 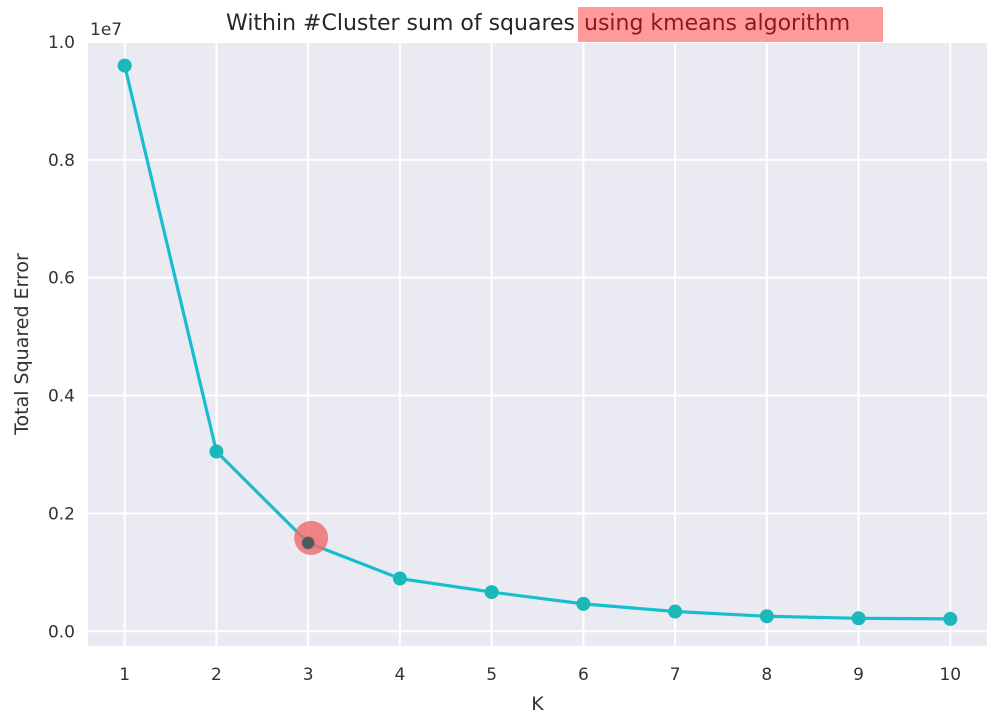 I want to click on y-tick-label: 0.0, so click(x=61, y=632).